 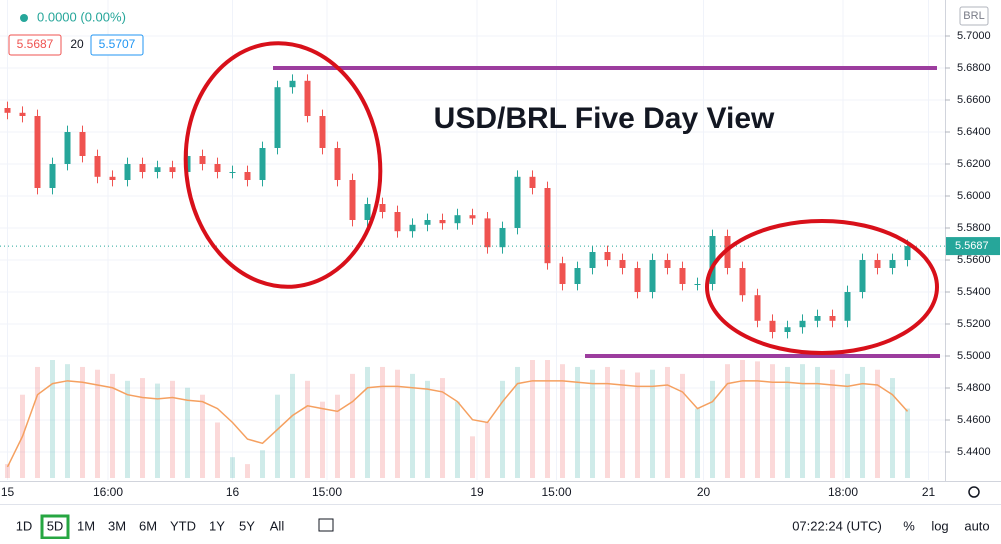 I want to click on change: 0.0000 (0.00%), so click(x=81, y=16).